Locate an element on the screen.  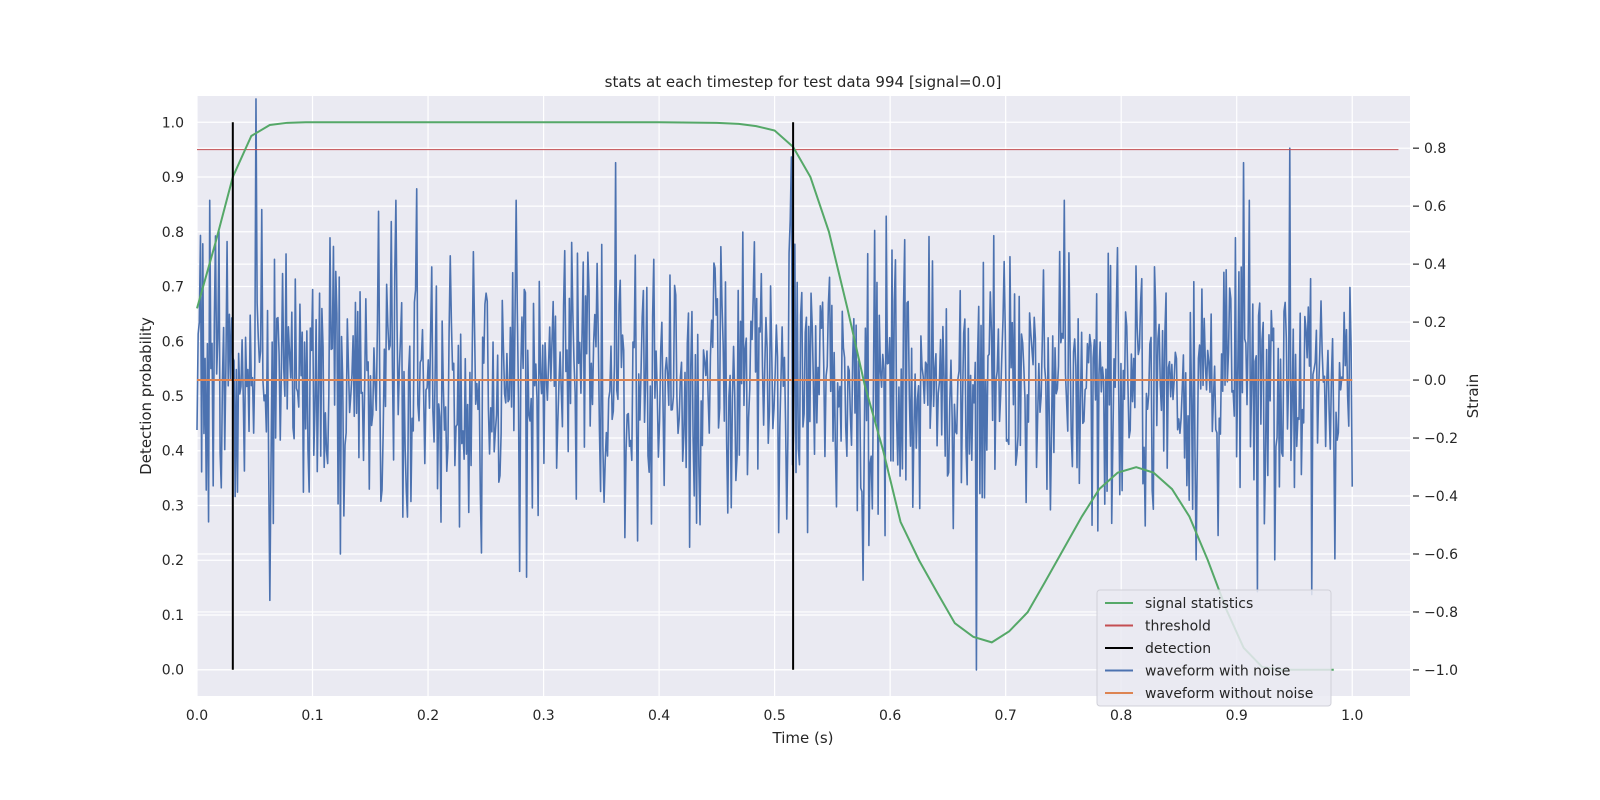
x-tick-label: 0.3 is located at coordinates (543, 716).